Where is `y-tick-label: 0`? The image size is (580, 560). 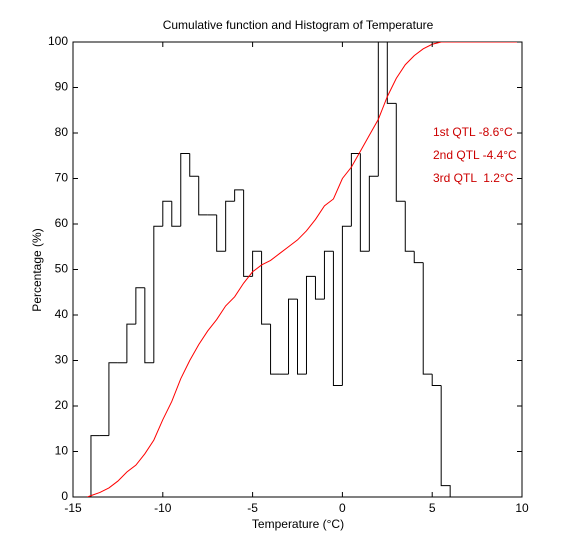
y-tick-label: 0 is located at coordinates (64, 496).